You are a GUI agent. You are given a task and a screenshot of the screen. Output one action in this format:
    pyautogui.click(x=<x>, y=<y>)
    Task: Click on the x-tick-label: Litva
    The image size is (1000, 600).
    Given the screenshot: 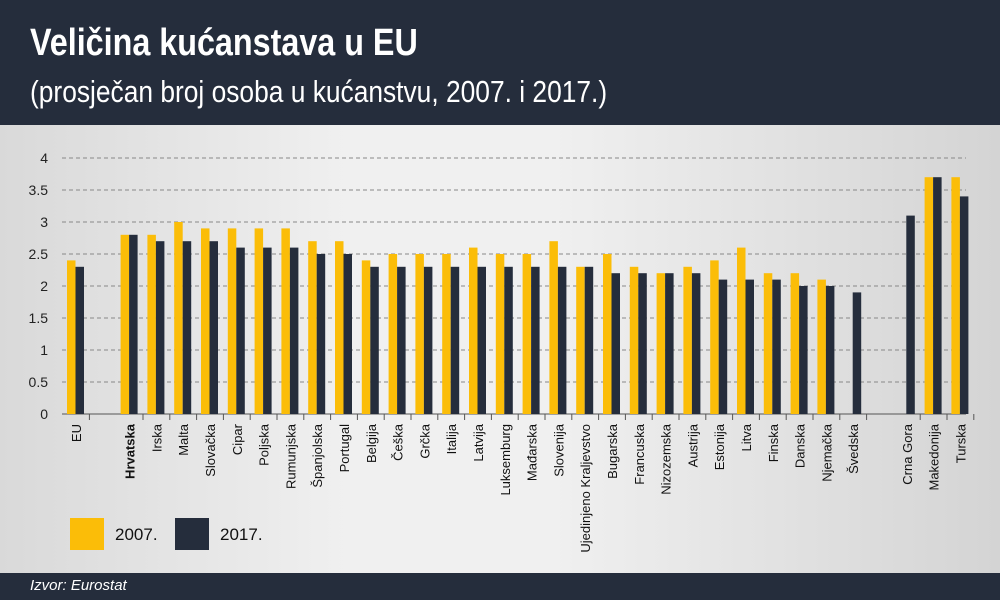 What is the action you would take?
    pyautogui.click(x=746, y=437)
    